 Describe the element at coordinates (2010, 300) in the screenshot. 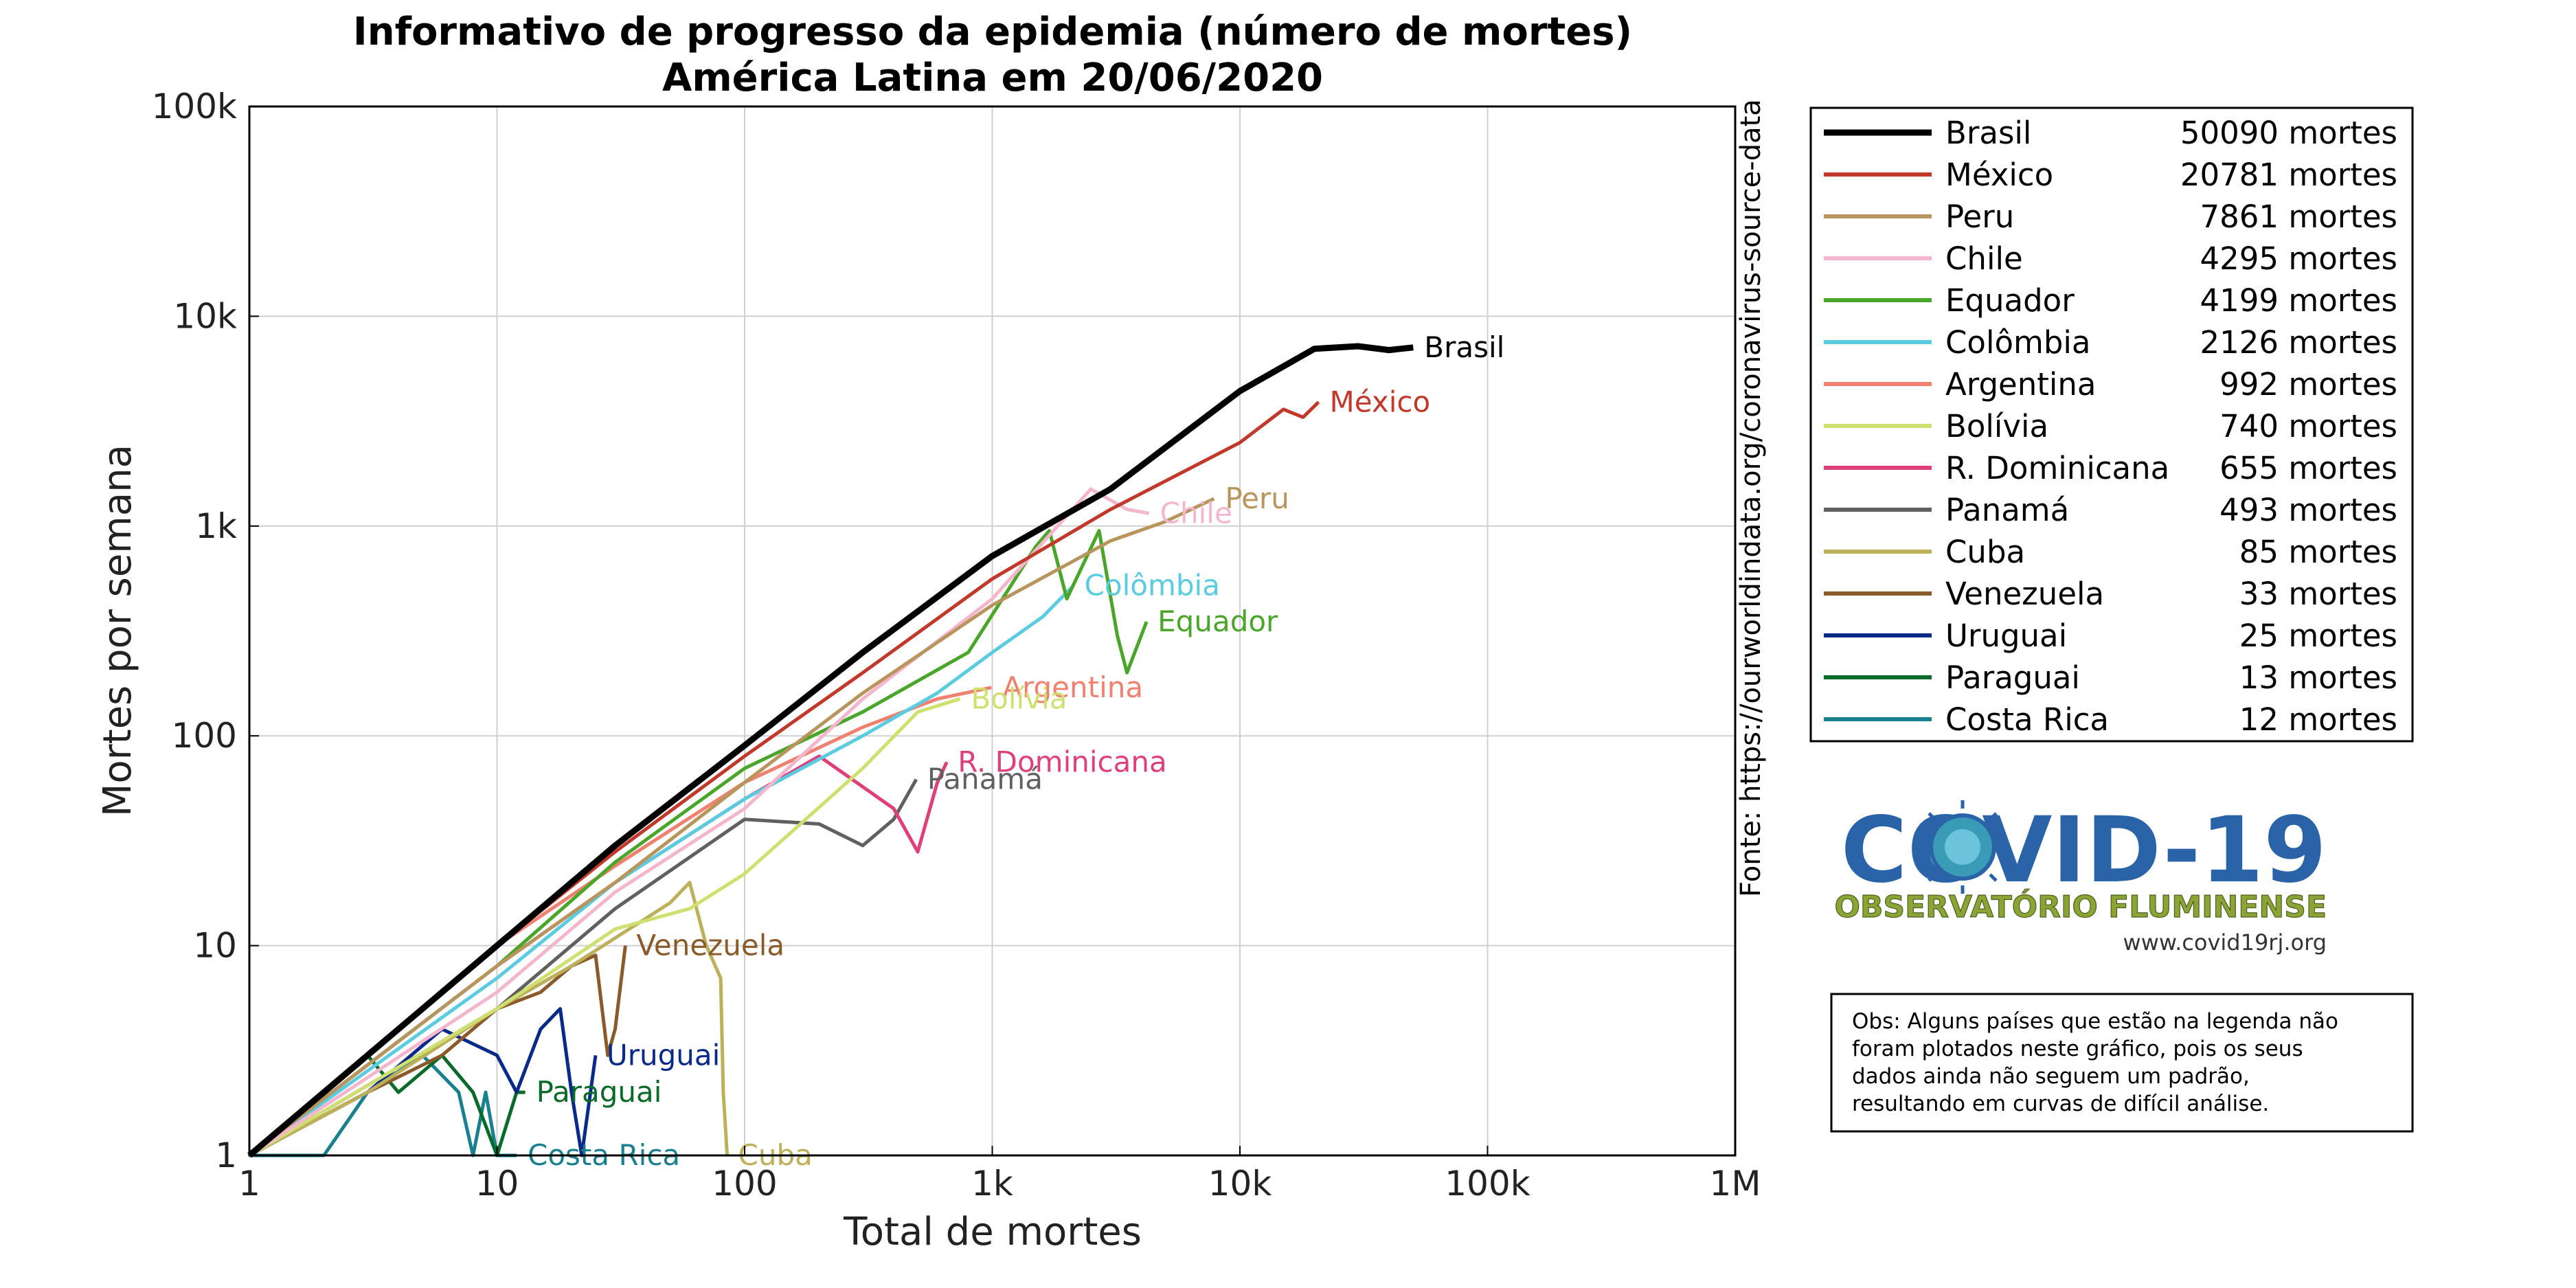

I see `legend-name-4: Equador` at that location.